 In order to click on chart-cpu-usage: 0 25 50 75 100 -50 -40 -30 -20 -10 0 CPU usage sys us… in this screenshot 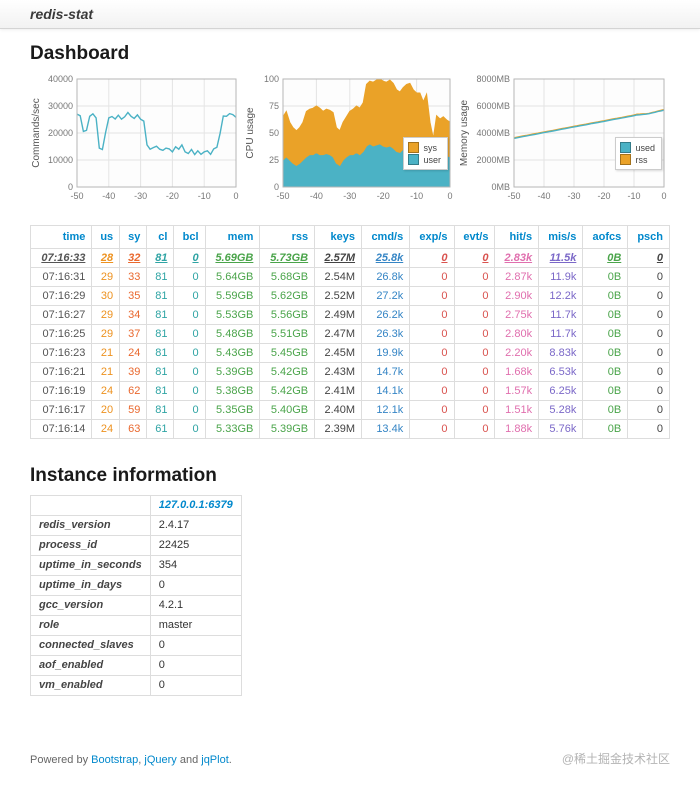, I will do `click(350, 141)`.